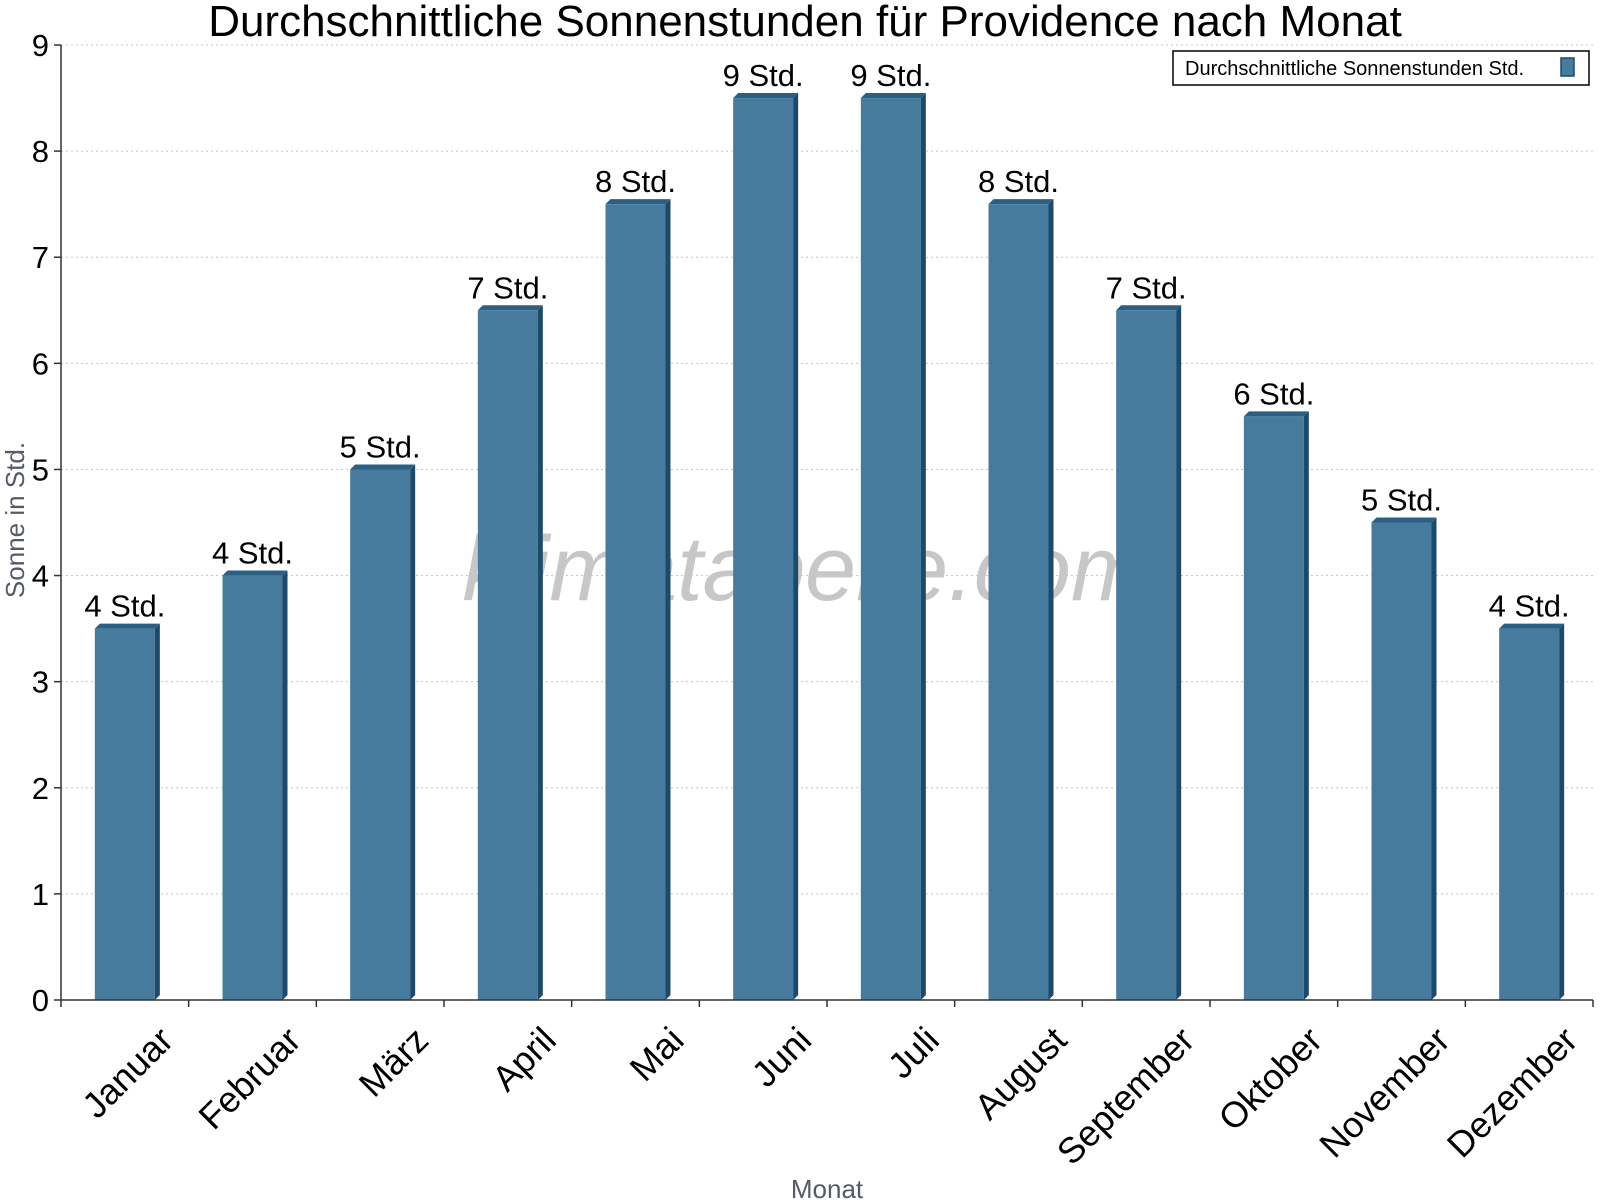  I want to click on x-tick-label: August, so click(1020, 1073).